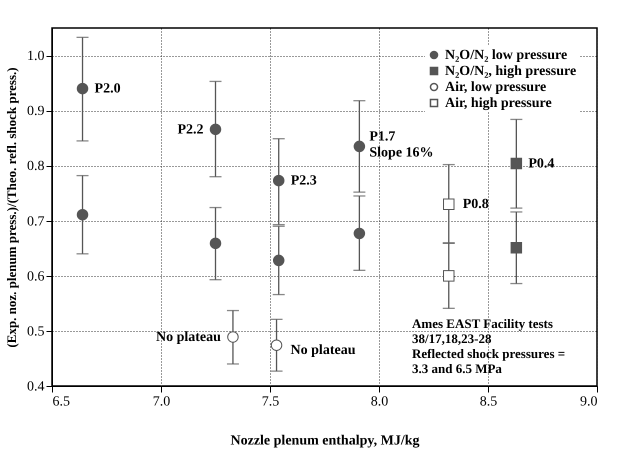  Describe the element at coordinates (475, 204) in the screenshot. I see `annotation: P0.8` at that location.